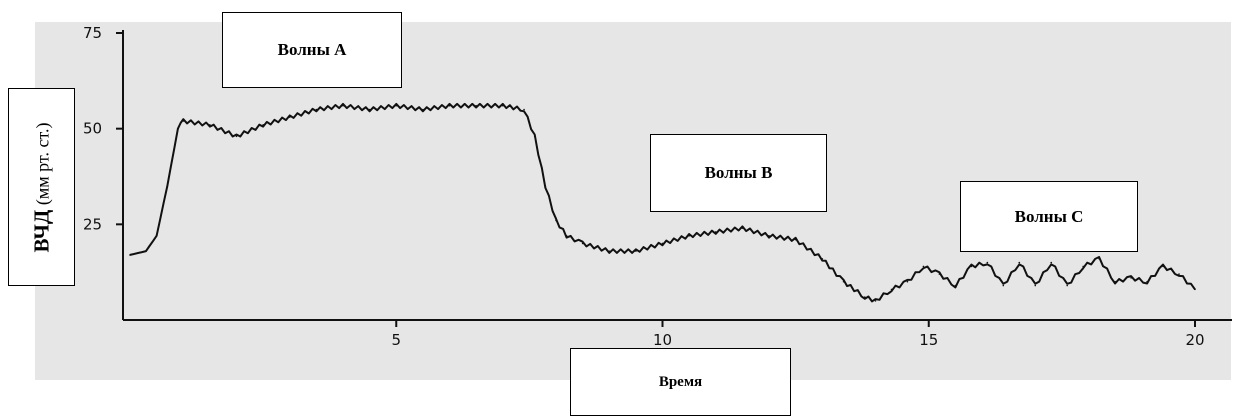 The height and width of the screenshot is (416, 1241). What do you see at coordinates (92, 33) in the screenshot?
I see `y-tick-label: 75` at bounding box center [92, 33].